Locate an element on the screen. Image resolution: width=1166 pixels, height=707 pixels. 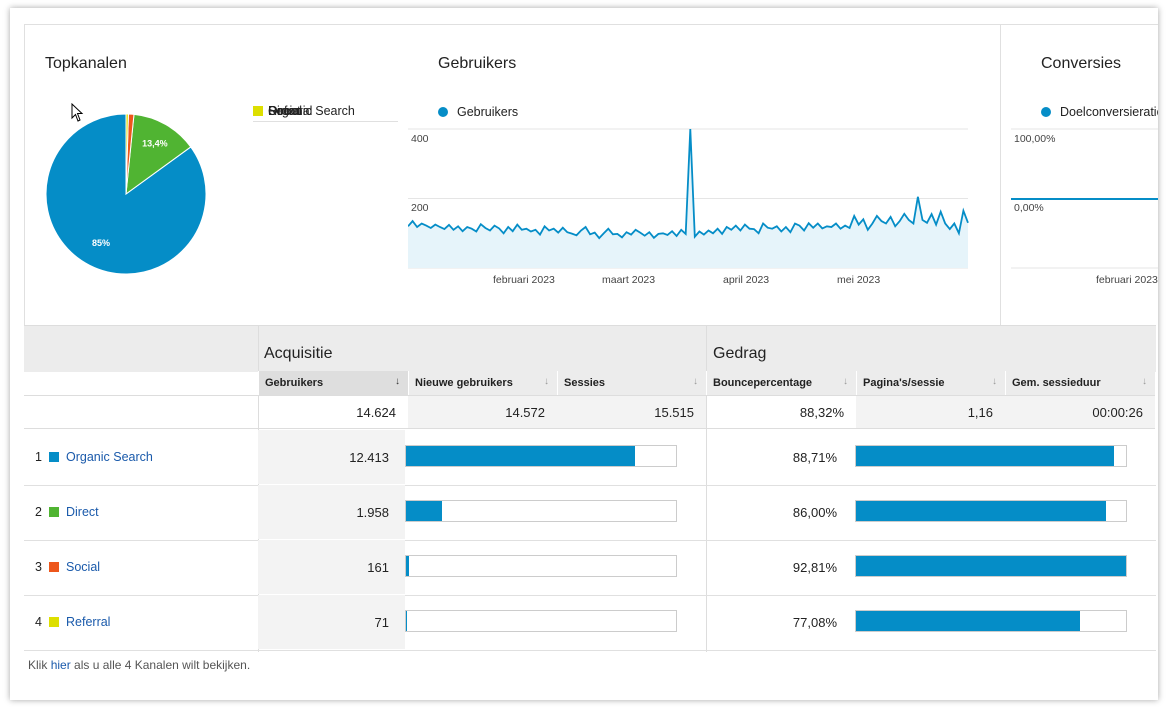
col-header-new-users: Nieuwe gebruikers ↓ is located at coordinates (482, 383).